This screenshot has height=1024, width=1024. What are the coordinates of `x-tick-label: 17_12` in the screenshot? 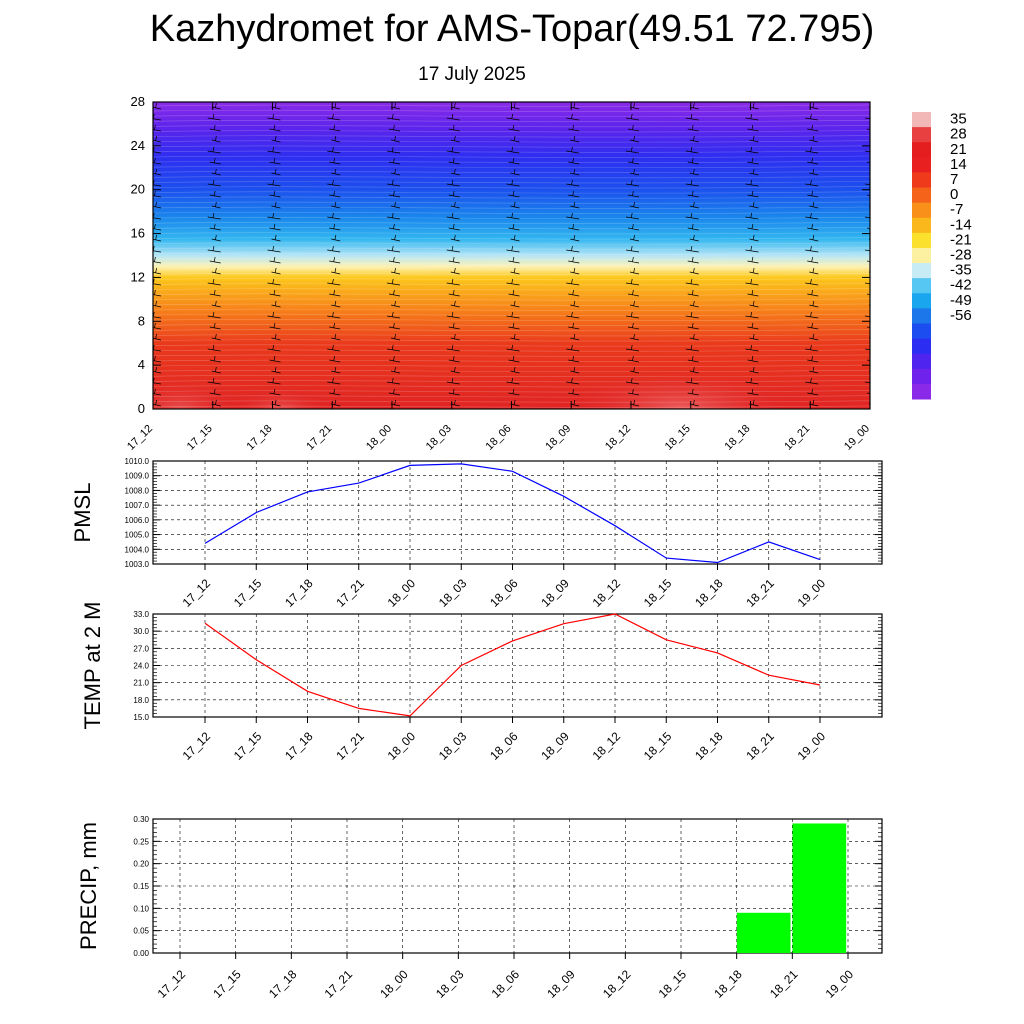 It's located at (140, 438).